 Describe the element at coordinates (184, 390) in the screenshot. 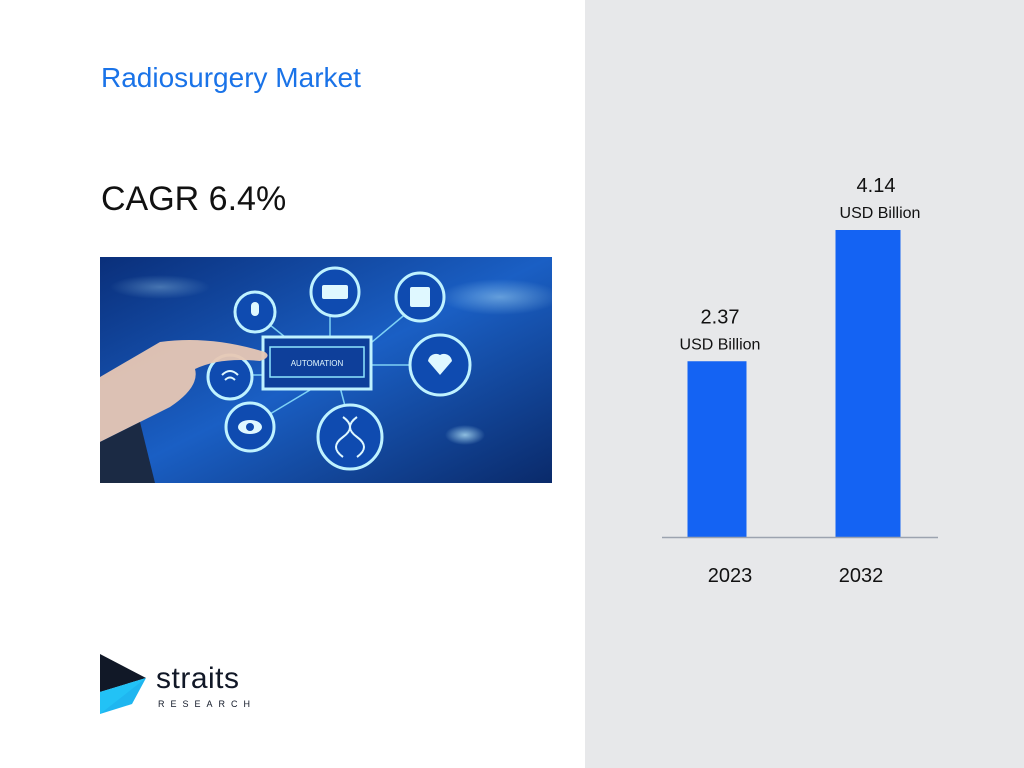

I see `hand-illustration` at that location.